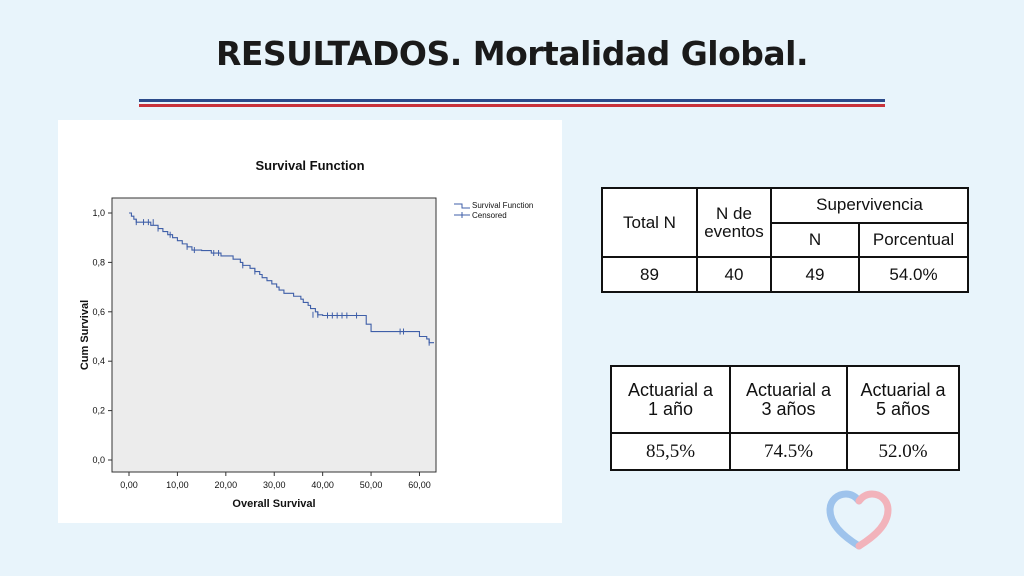 The width and height of the screenshot is (1024, 576). What do you see at coordinates (371, 485) in the screenshot?
I see `x-tick-label: 50,00` at bounding box center [371, 485].